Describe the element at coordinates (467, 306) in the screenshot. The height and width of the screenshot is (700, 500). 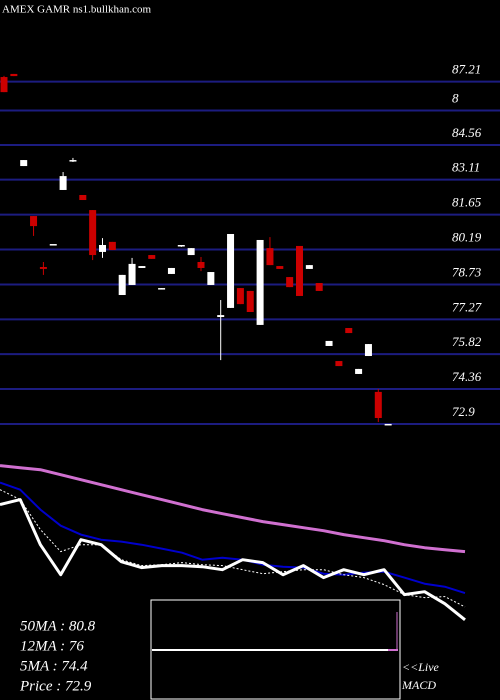
I see `y-tick-label: 77.27` at that location.